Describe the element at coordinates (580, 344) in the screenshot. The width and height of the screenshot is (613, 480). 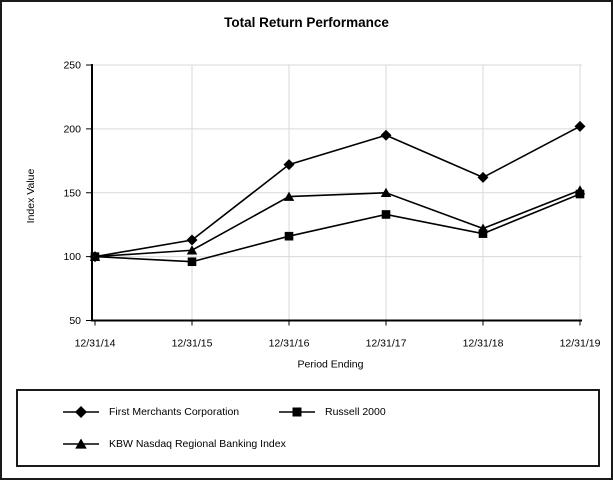
I see `x-tick-label: 12/31/19` at that location.